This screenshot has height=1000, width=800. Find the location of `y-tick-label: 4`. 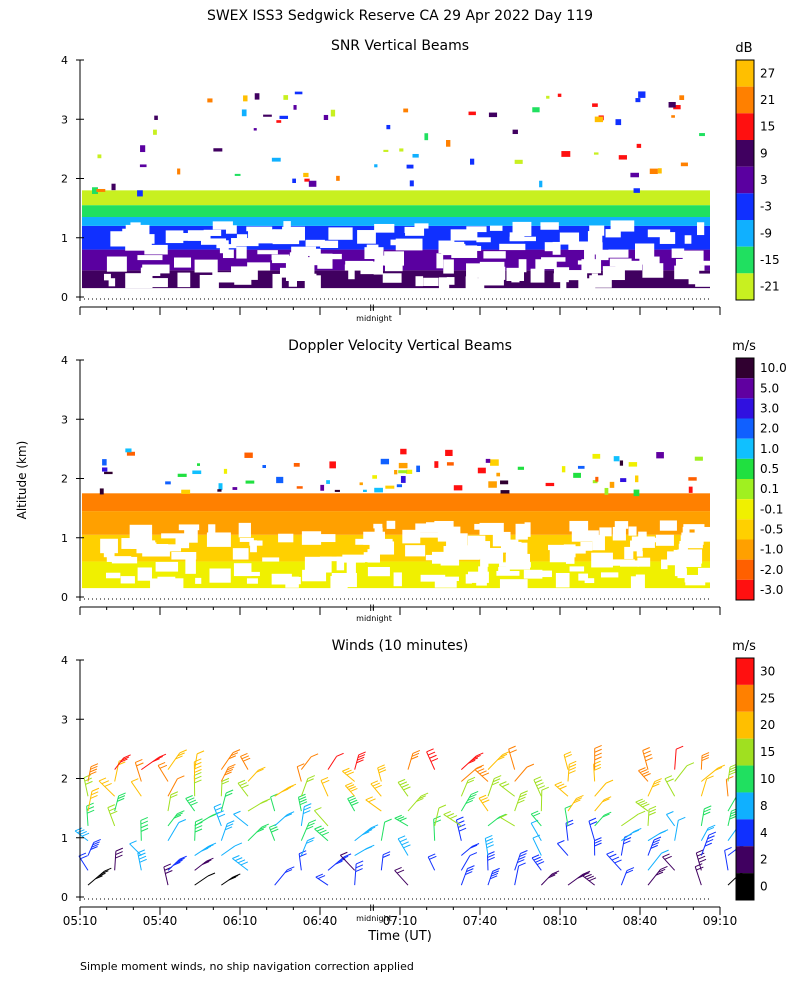

y-tick-label: 4 is located at coordinates (64, 360).